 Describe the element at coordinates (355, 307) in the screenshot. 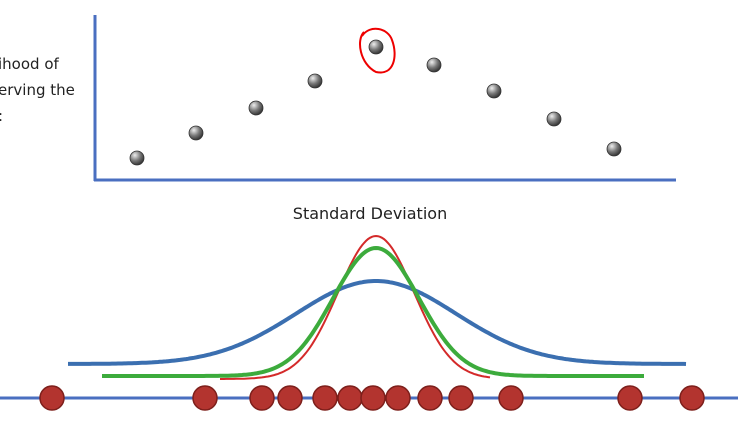

I see `normal-curve` at that location.